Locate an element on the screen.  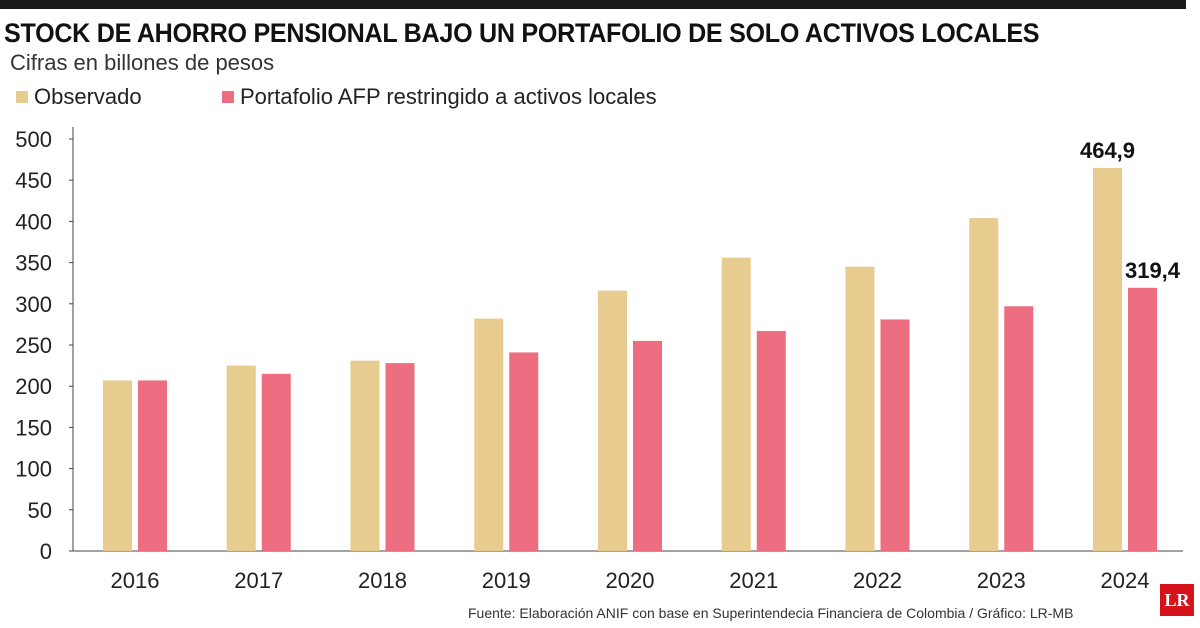
y-tick-label: 400 is located at coordinates (33, 221).